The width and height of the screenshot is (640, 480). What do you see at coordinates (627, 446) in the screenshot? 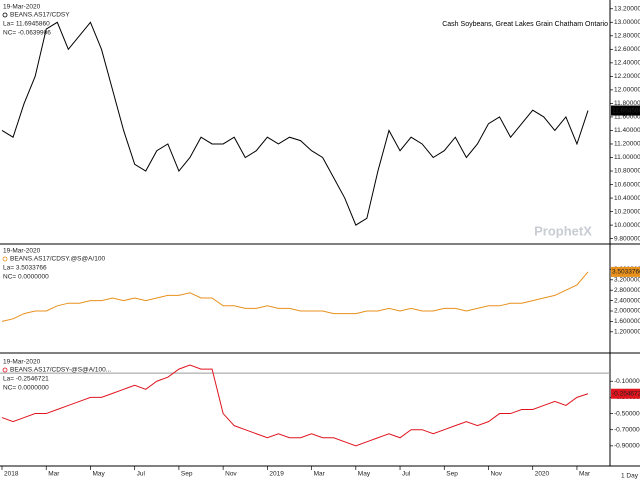
I see `y-tick-label: -0.9000000` at bounding box center [627, 446].